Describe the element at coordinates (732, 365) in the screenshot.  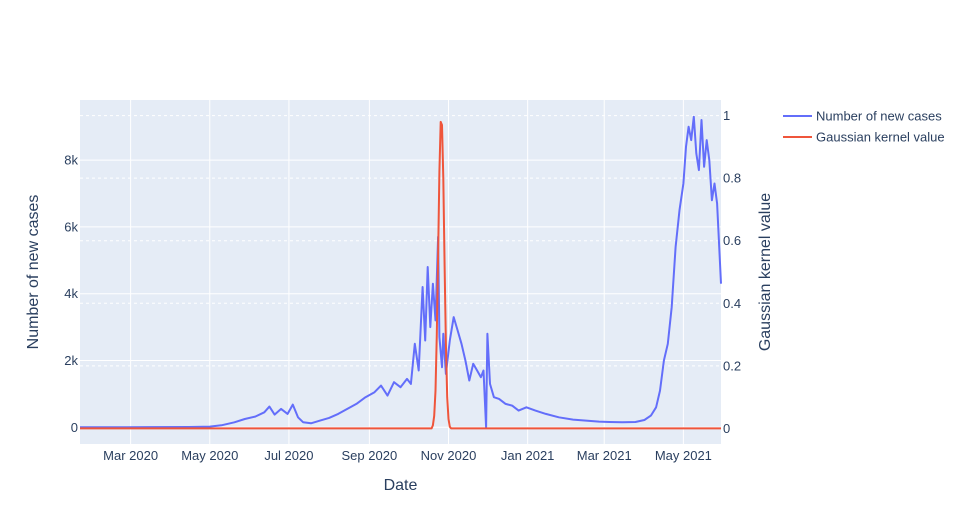
I see `y2-tick-label: 0.2` at that location.